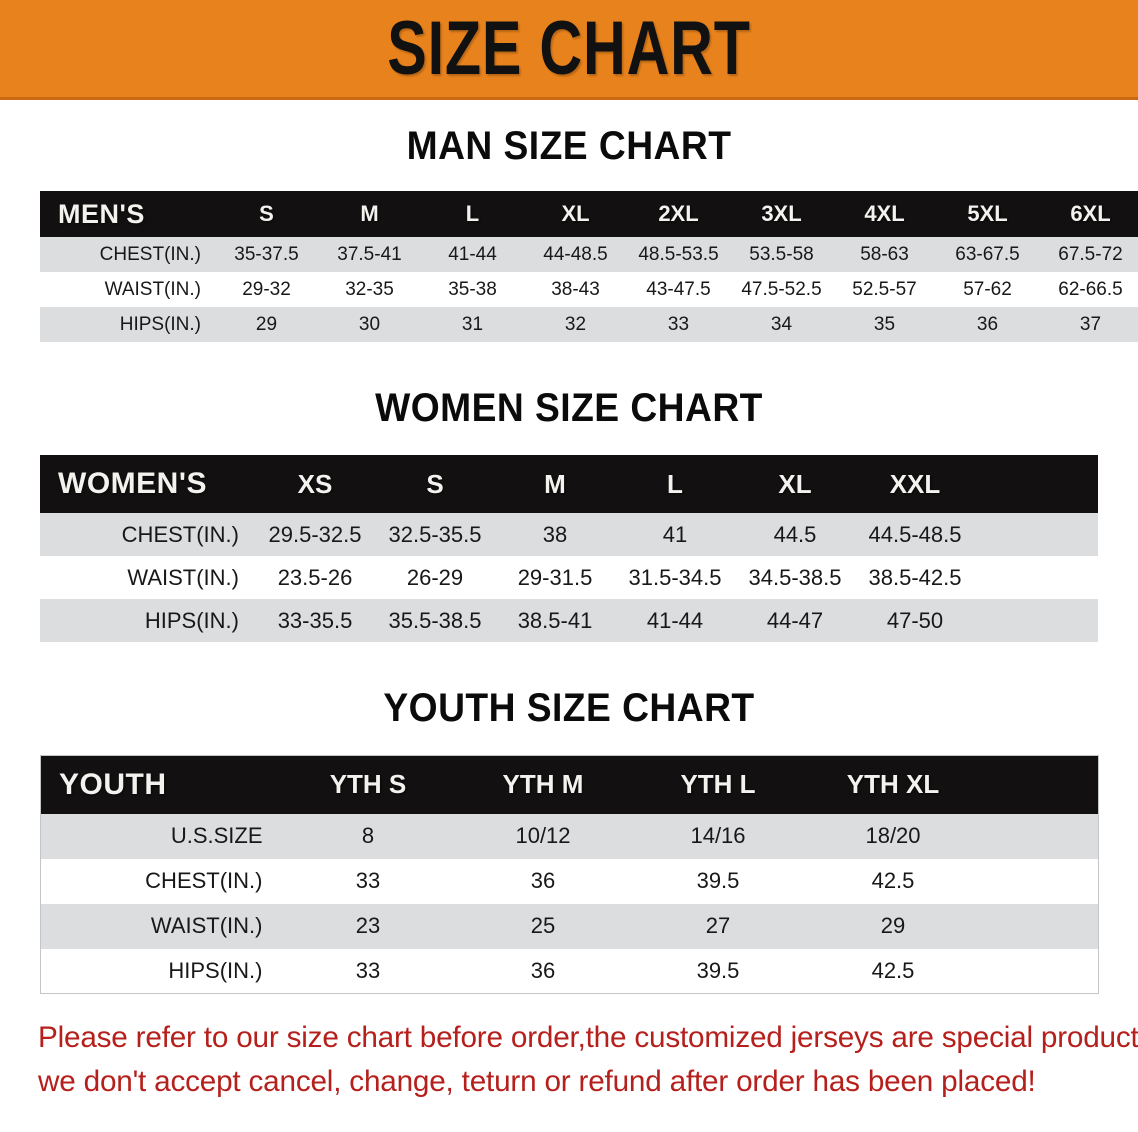 The image size is (1138, 1132). What do you see at coordinates (795, 534) in the screenshot?
I see `women-measurement-value: 44.5` at bounding box center [795, 534].